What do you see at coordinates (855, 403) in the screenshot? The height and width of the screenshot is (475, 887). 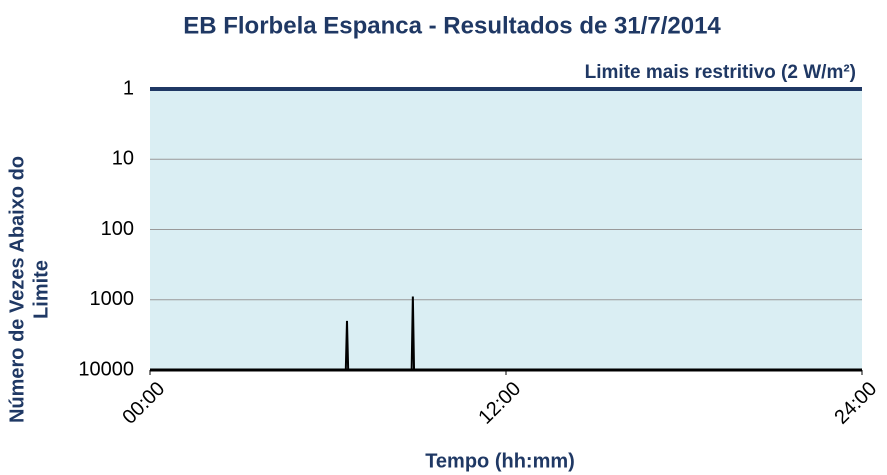 I see `x-tick-label: 24:00` at bounding box center [855, 403].